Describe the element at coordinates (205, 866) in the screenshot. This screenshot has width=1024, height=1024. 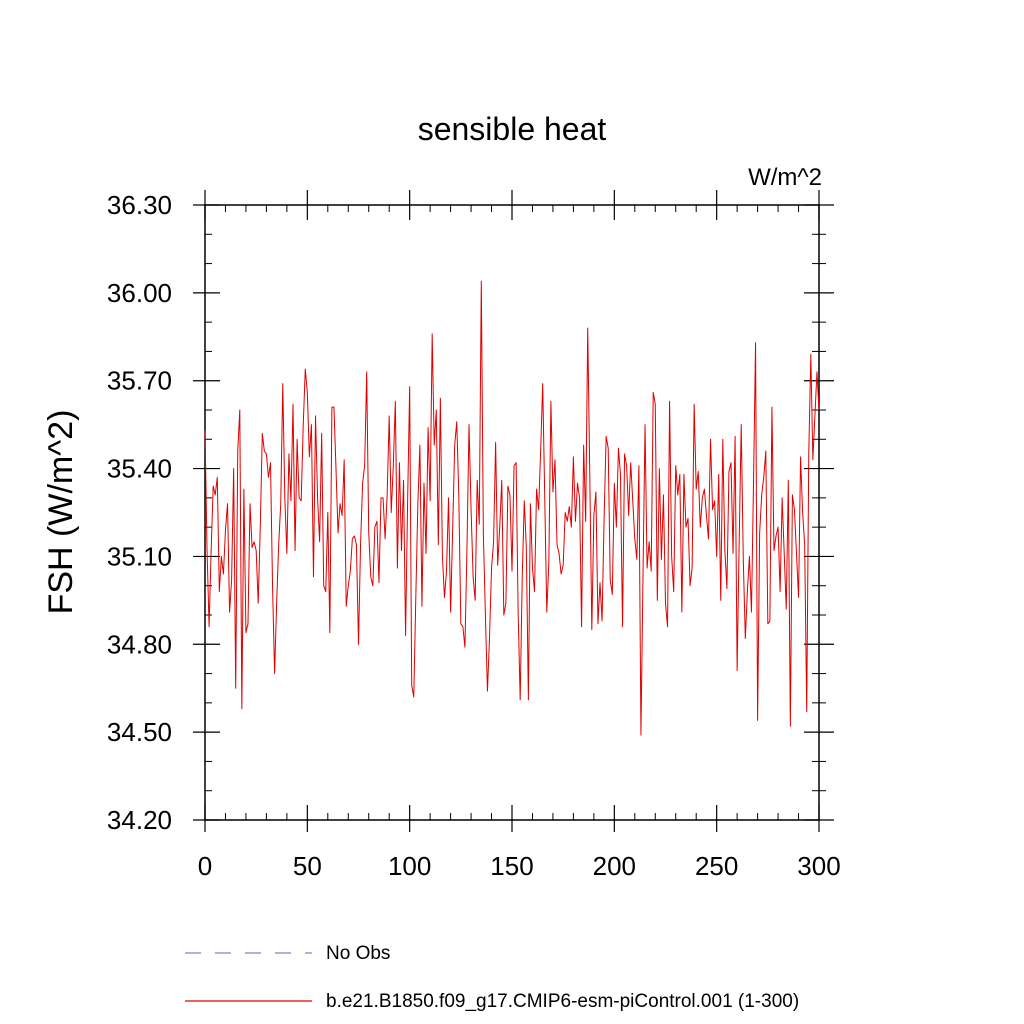
I see `x-tick-label: 0` at that location.